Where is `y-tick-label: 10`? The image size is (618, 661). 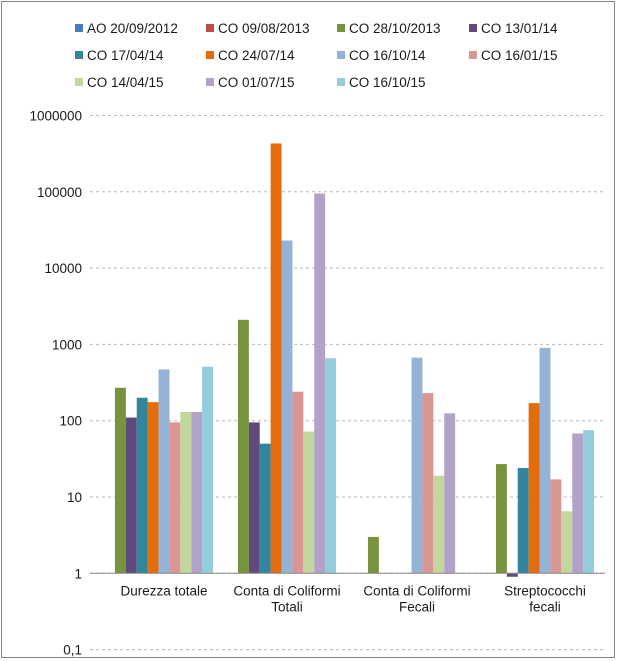
y-tick-label: 10 is located at coordinates (74, 497).